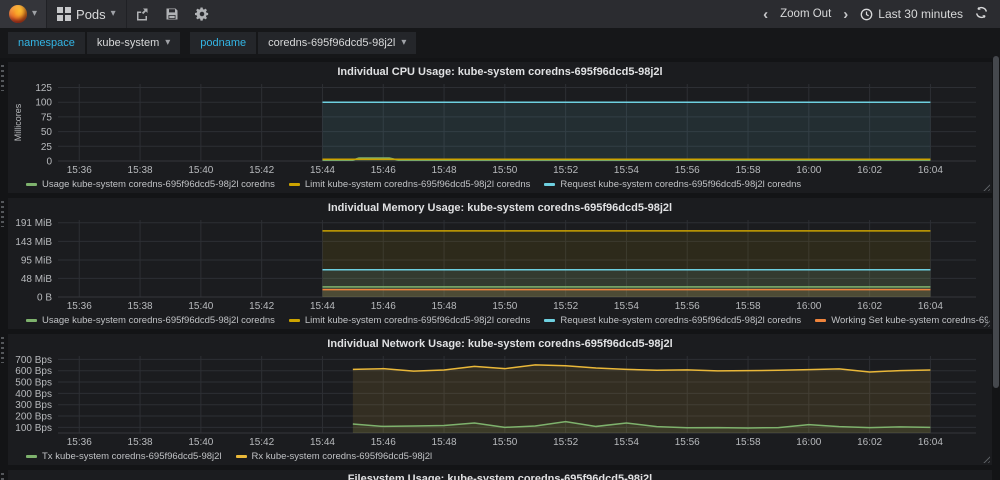 This screenshot has height=480, width=1000. I want to click on svg-text: 191 MiB, so click(33, 223).